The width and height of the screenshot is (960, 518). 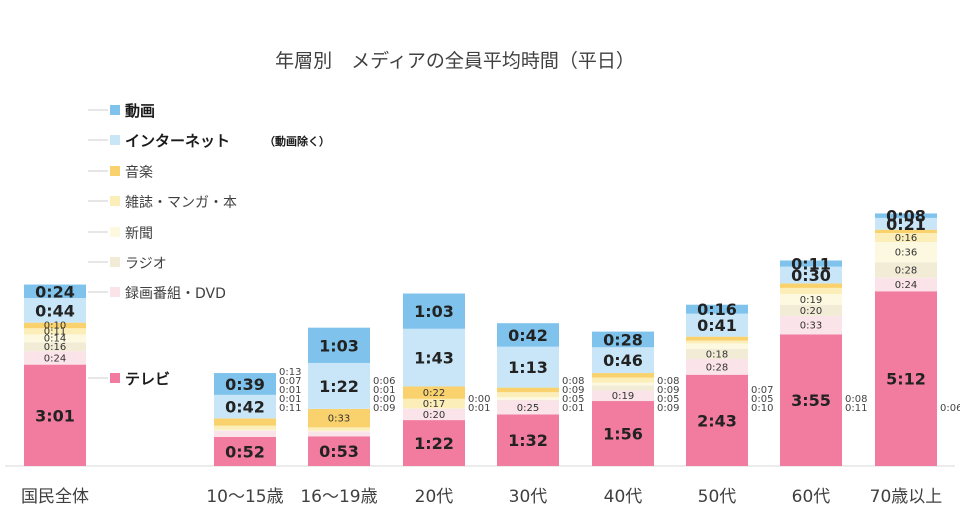 I want to click on label-magazine-6: 0:05, so click(x=762, y=399).